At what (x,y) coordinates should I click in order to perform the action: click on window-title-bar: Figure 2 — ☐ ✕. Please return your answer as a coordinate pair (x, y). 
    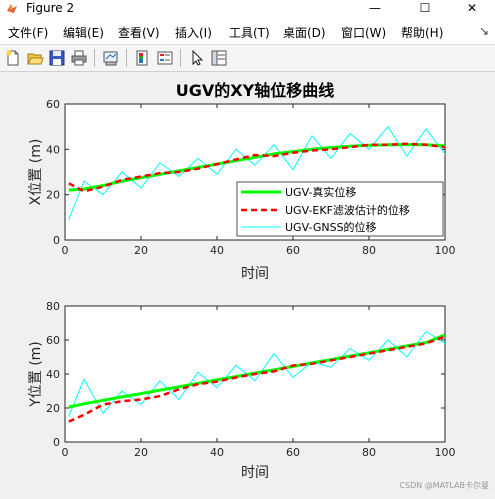
    Looking at the image, I should click on (247, 9).